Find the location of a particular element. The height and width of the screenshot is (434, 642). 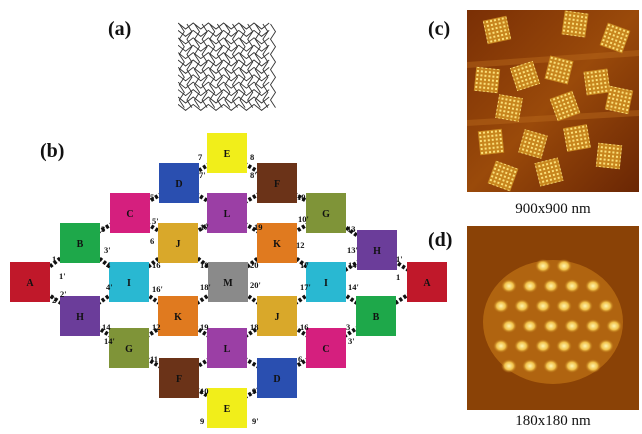

tile-F-bottom: F is located at coordinates (179, 378).